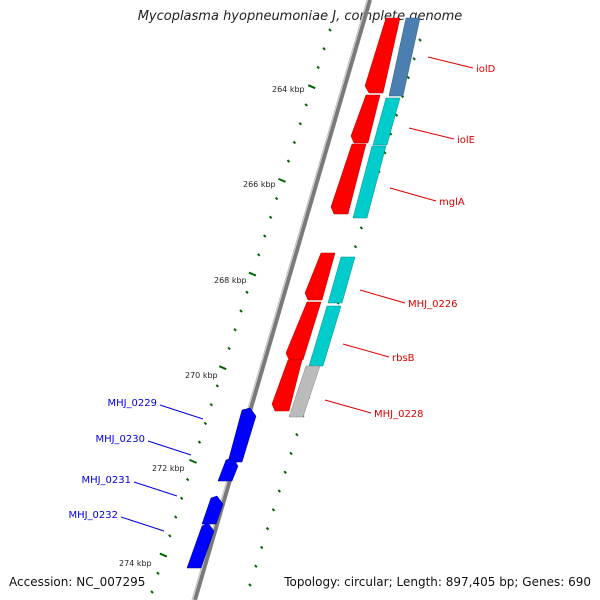 This screenshot has height=600, width=600. I want to click on genes-value: 690, so click(579, 582).